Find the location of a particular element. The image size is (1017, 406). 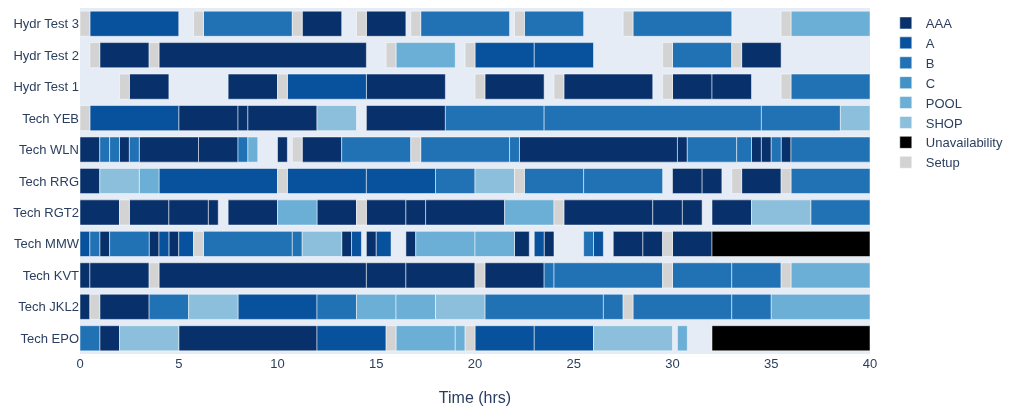

legend-label: SHOP is located at coordinates (944, 123).